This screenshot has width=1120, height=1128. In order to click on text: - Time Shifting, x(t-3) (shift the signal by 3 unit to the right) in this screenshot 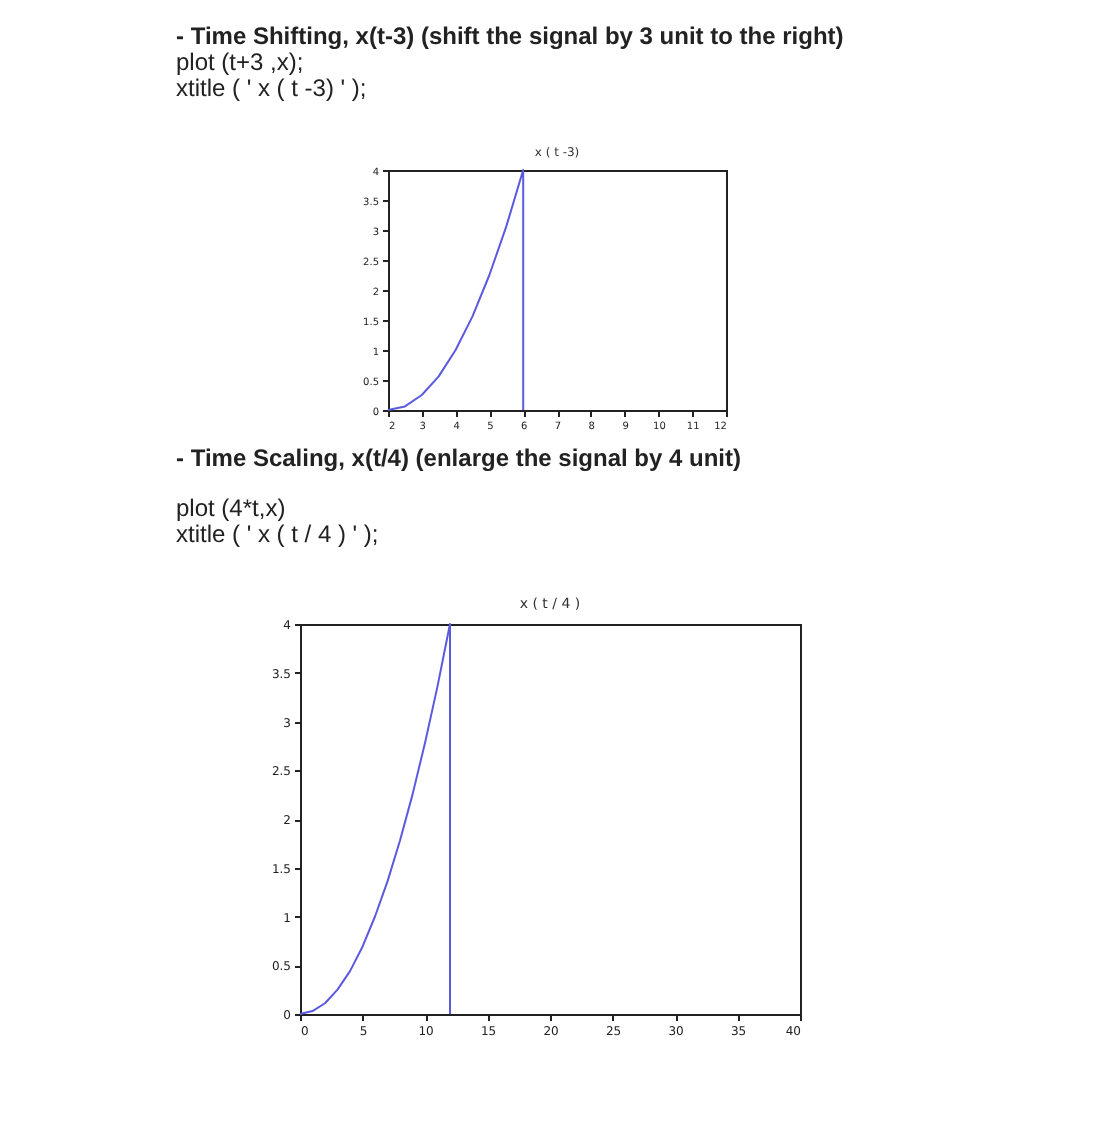, I will do `click(510, 36)`.